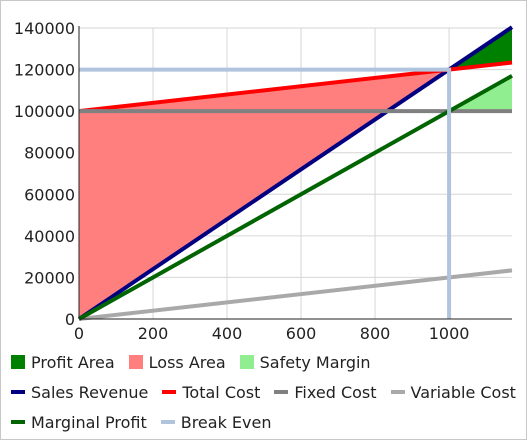  What do you see at coordinates (463, 392) in the screenshot?
I see `legend-label: Variable Cost` at bounding box center [463, 392].